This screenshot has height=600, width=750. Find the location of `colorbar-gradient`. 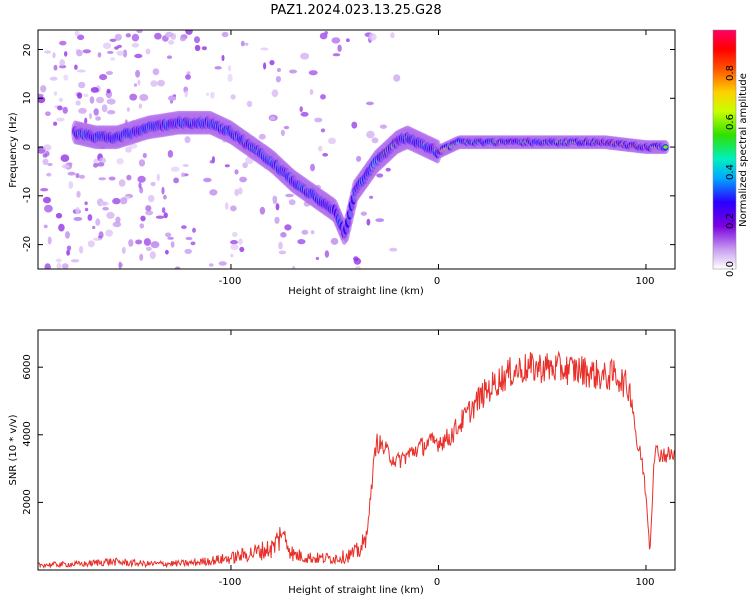

colorbar-gradient is located at coordinates (724, 149).